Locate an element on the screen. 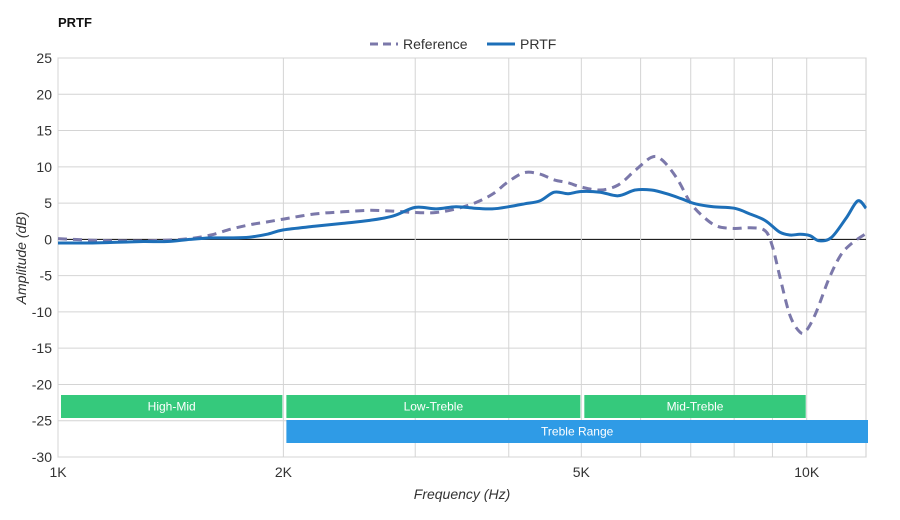 This screenshot has width=900, height=520. frequency-bands: High-Mid Low-Treble Mid-Treble Treble Range is located at coordinates (465, 419).